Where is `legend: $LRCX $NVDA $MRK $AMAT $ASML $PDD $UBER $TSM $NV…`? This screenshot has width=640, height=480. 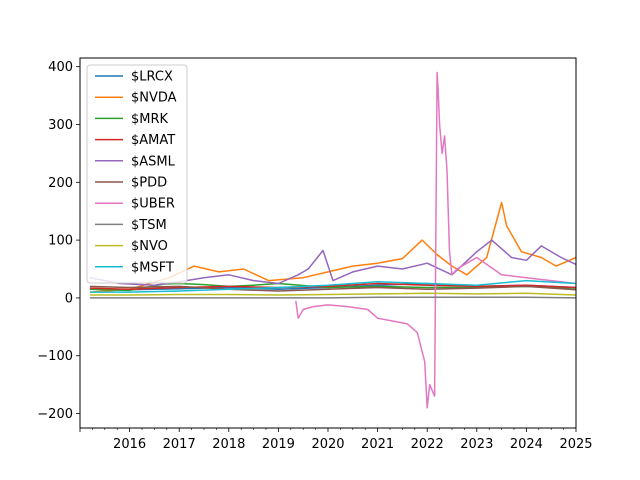 legend: $LRCX $NVDA $MRK $AMAT $ASML $PDD $UBER $TSM $NV… is located at coordinates (137, 174).